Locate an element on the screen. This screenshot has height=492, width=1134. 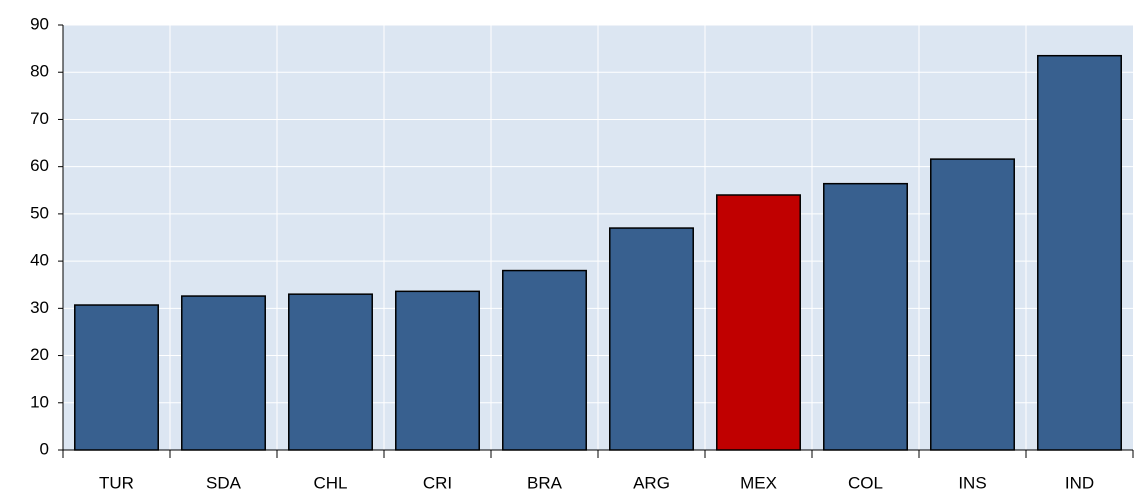
y-tick-label: 70 is located at coordinates (39, 118).